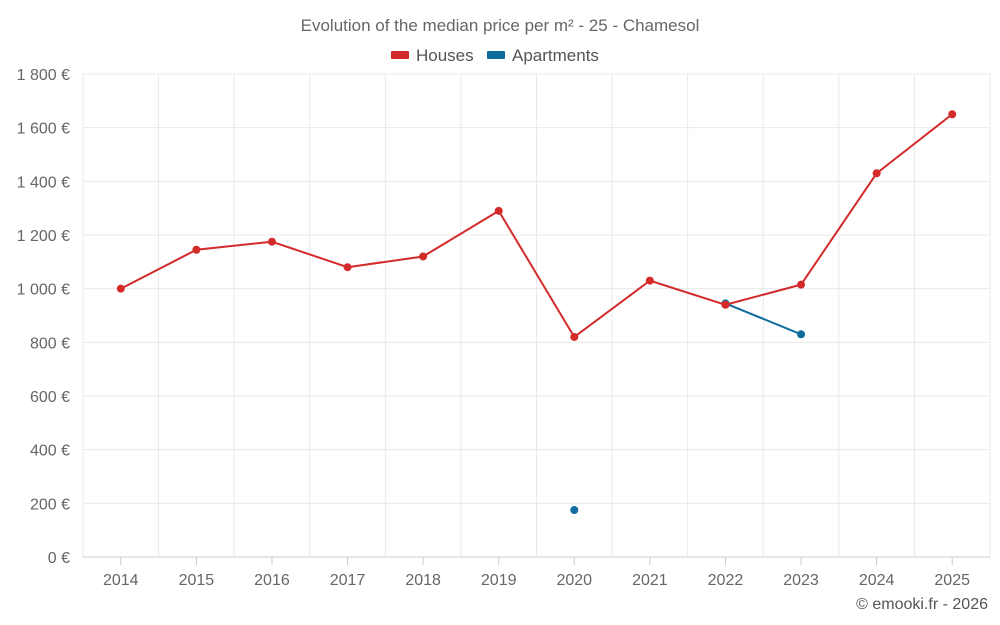 The height and width of the screenshot is (625, 1000). I want to click on y-tick-label: 400 €, so click(50, 451).